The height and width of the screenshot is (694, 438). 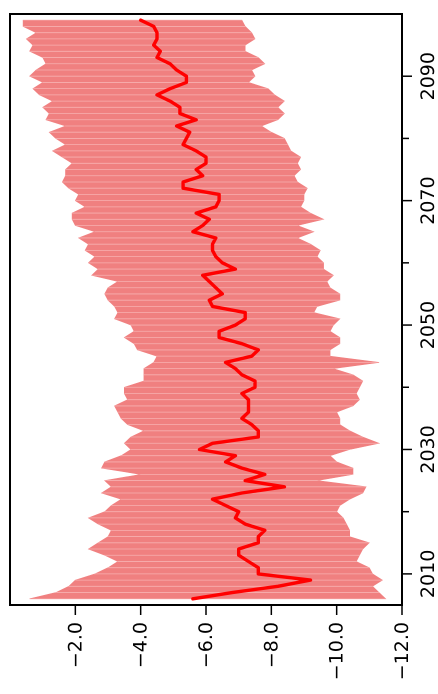 What do you see at coordinates (206, 645) in the screenshot?
I see `y-tick-label: −6.0` at bounding box center [206, 645].